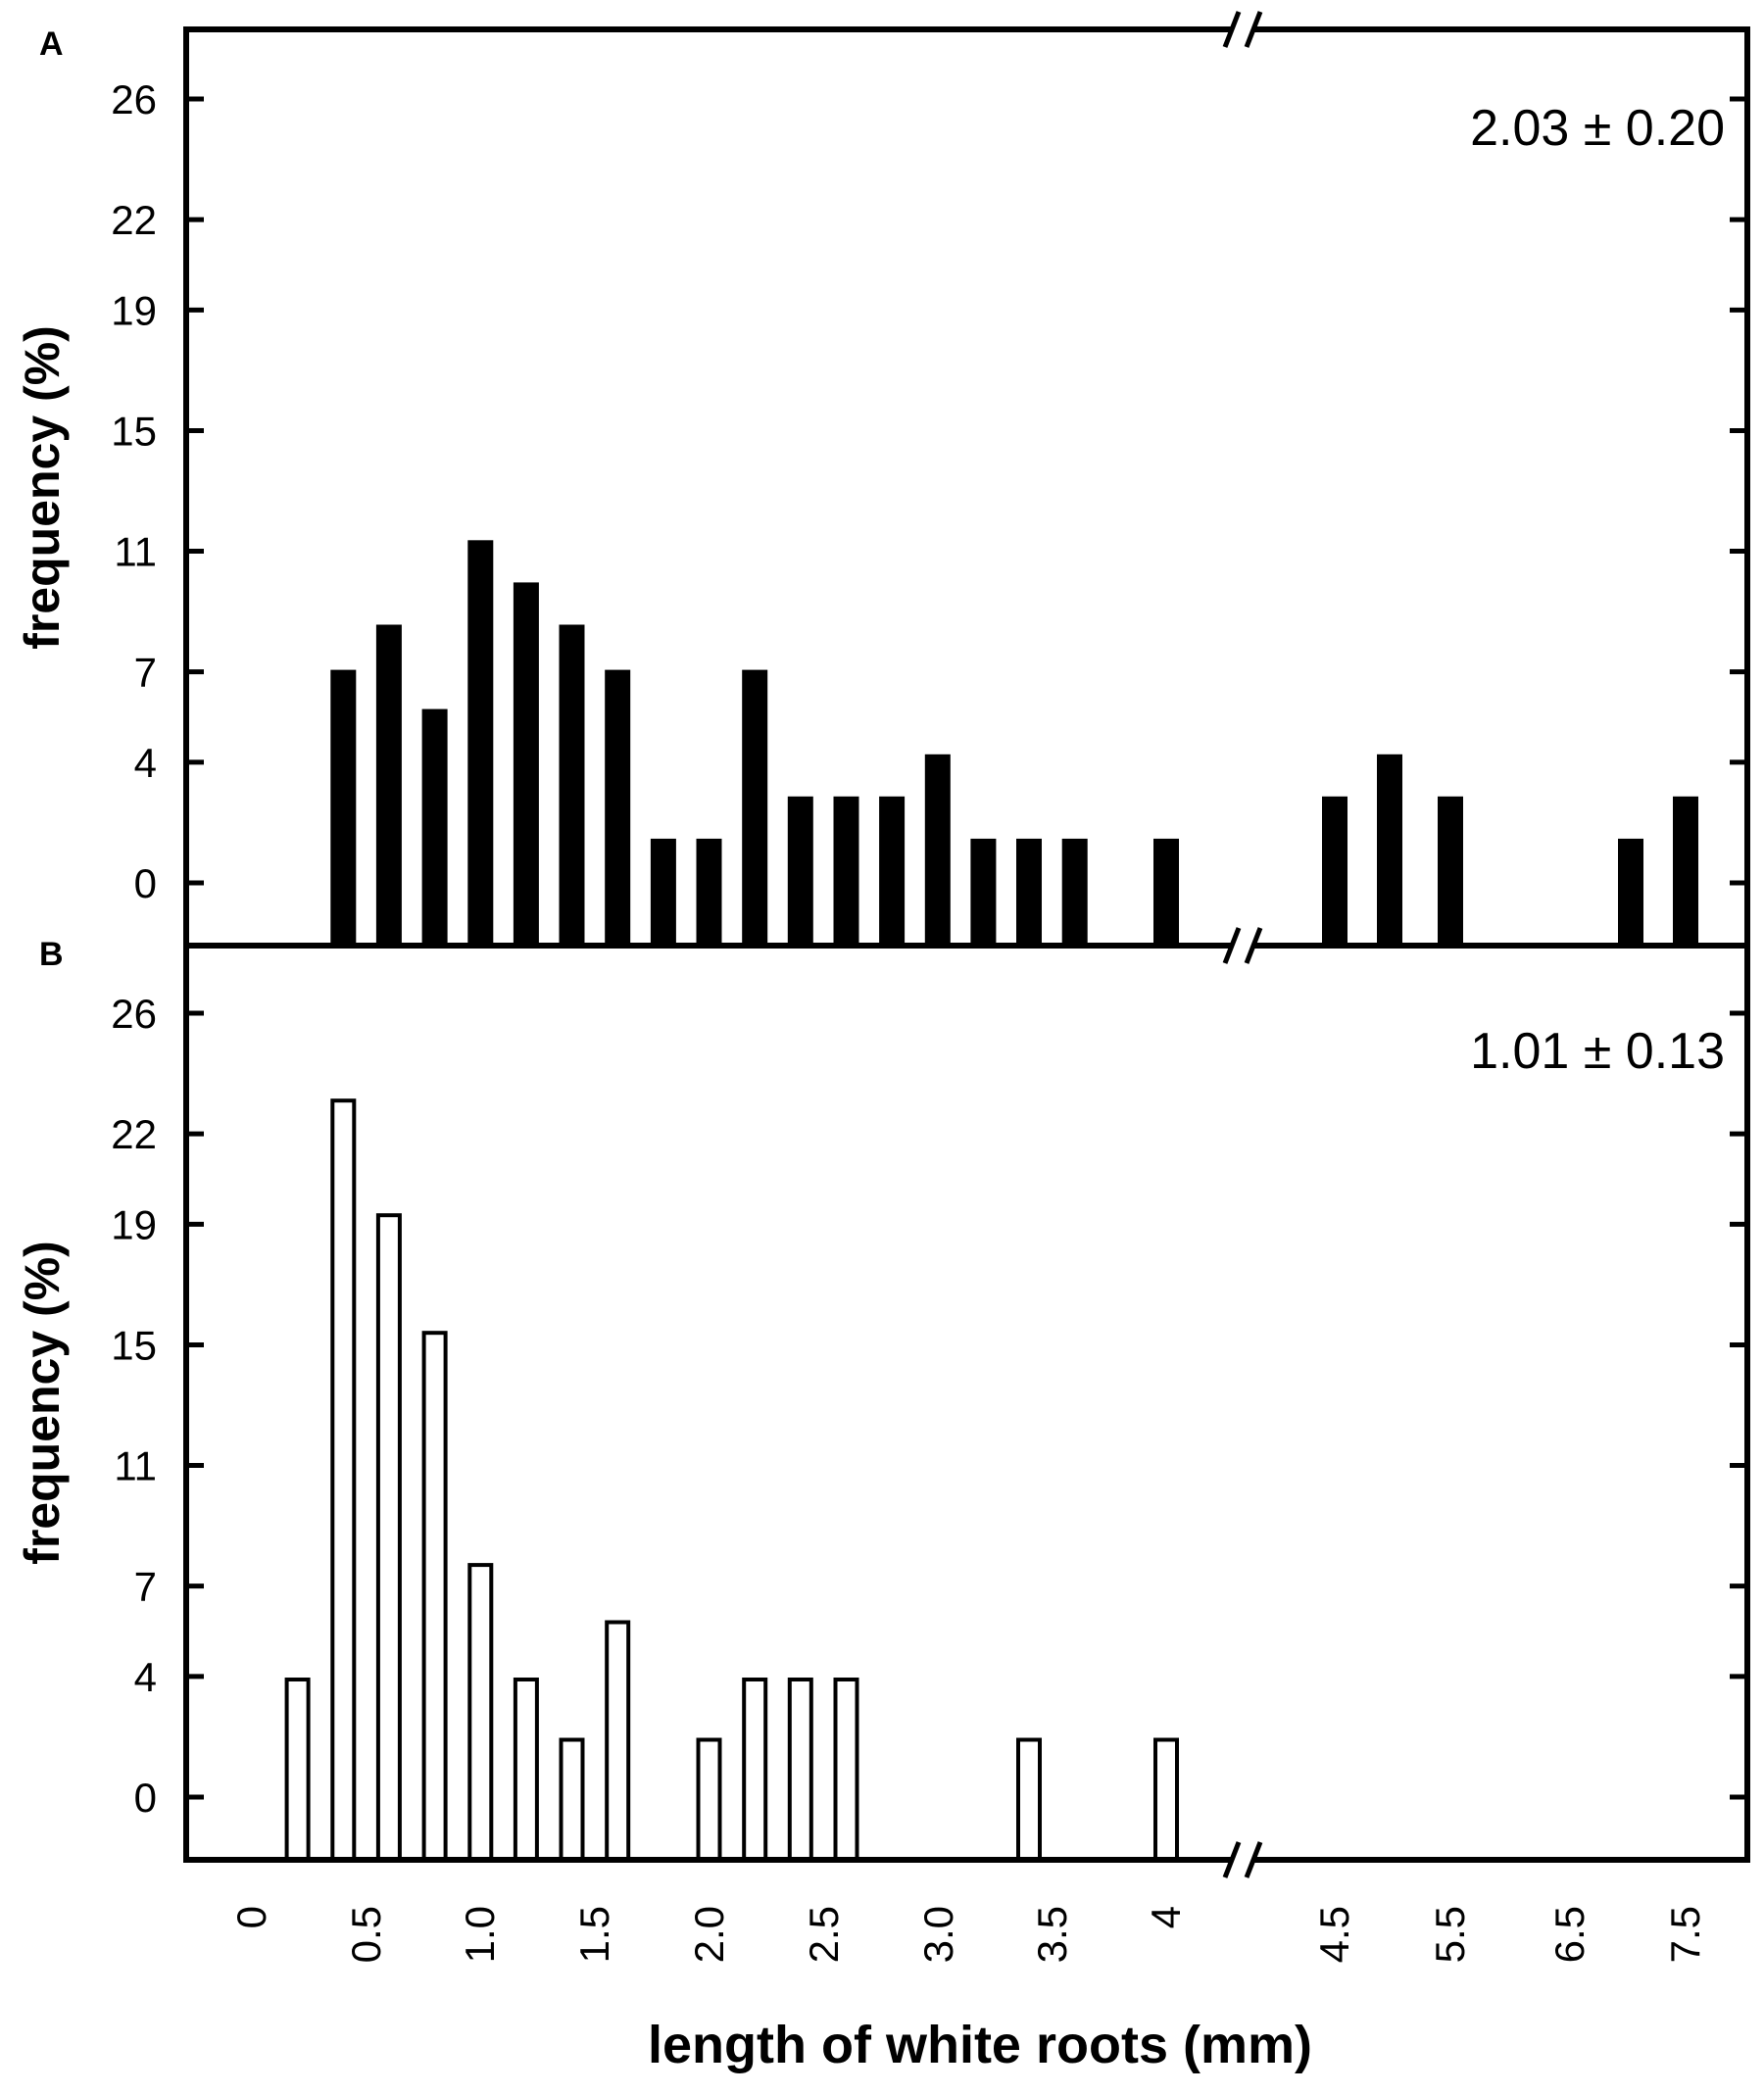  Describe the element at coordinates (251, 1917) in the screenshot. I see `x-tick-label: 0` at that location.